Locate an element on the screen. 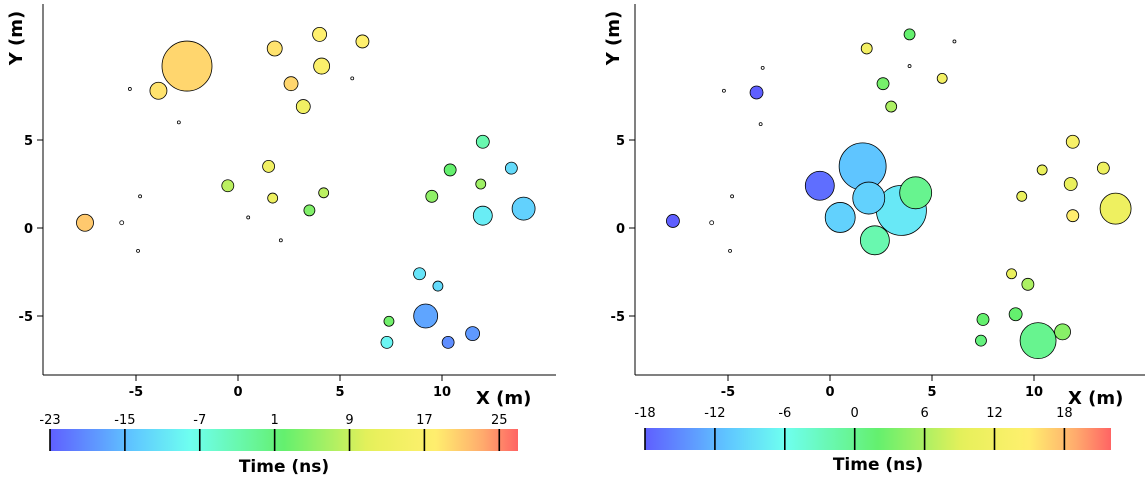  colorbar-tick-label: -18 is located at coordinates (644, 413).